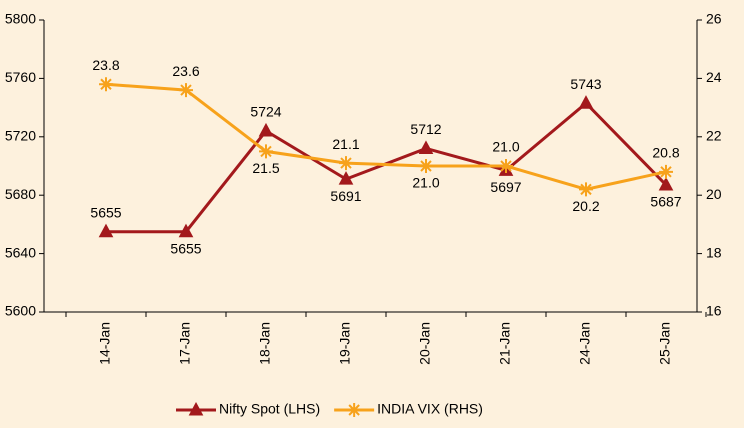  I want to click on x-tick-label: 19-Jan, so click(345, 343).